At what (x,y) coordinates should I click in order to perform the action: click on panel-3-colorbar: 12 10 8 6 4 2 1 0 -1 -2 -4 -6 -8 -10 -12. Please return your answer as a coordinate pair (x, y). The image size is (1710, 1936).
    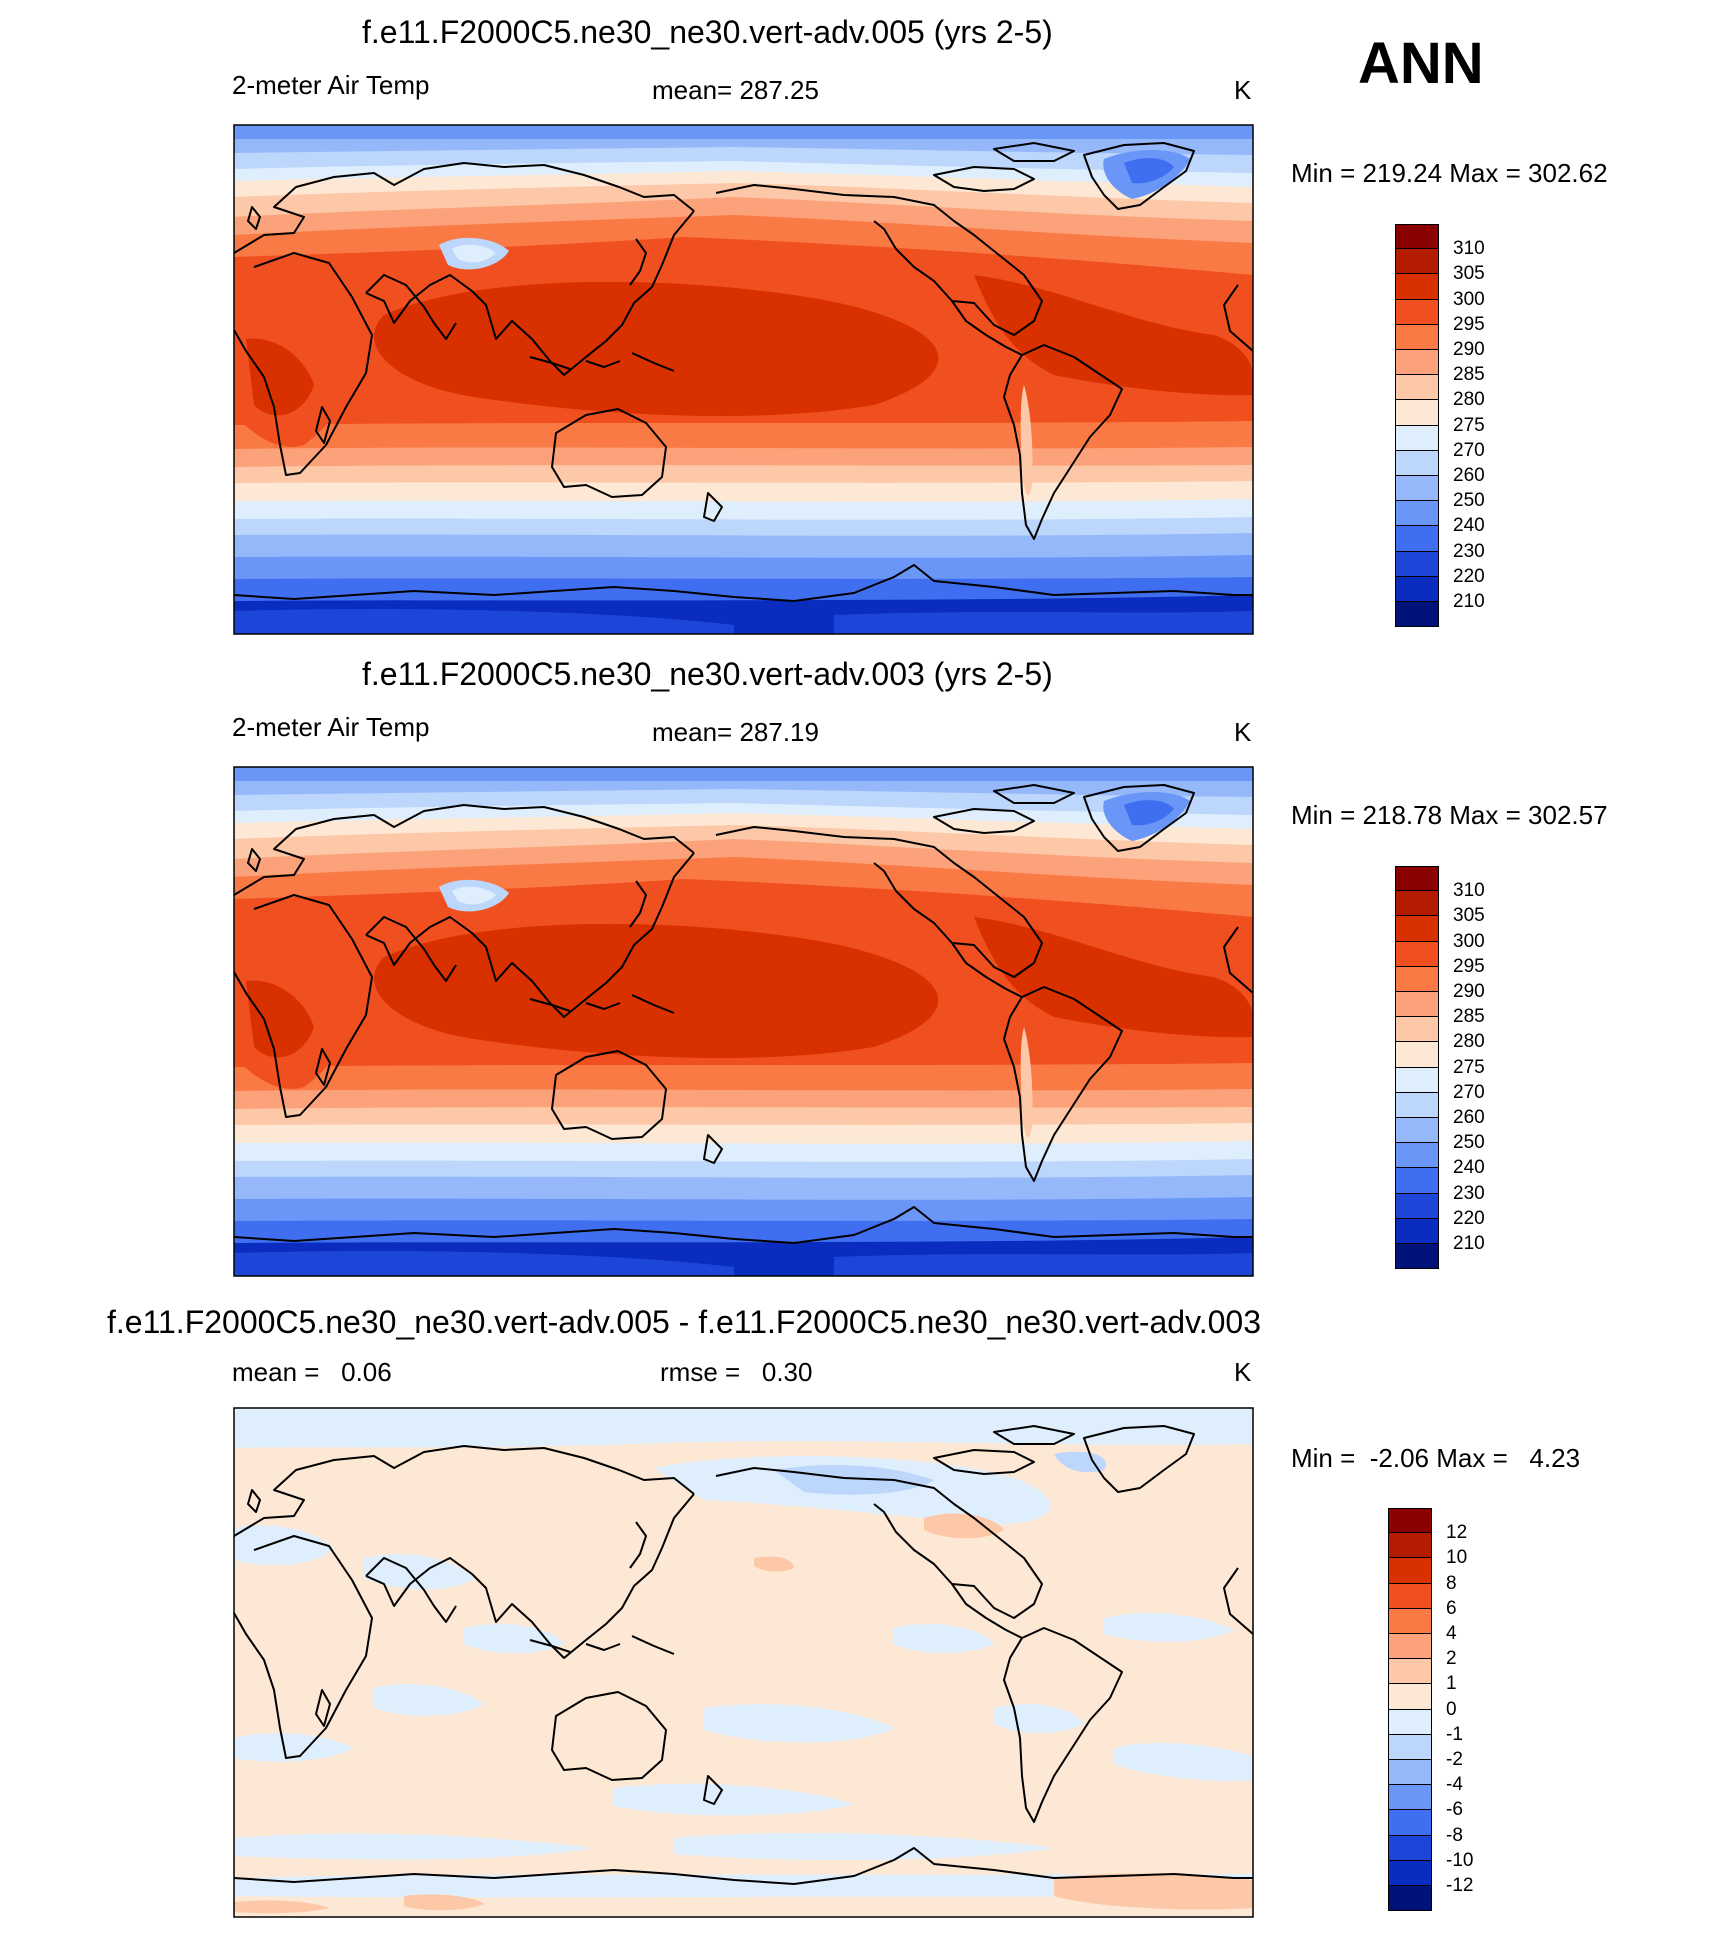
    Looking at the image, I should click on (1443, 1710).